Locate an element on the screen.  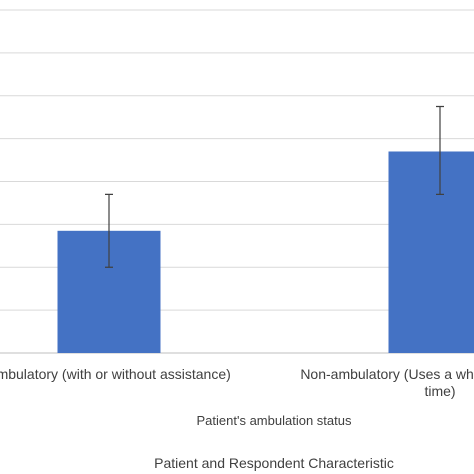
category-label-2-line-2: time) is located at coordinates (439, 391).